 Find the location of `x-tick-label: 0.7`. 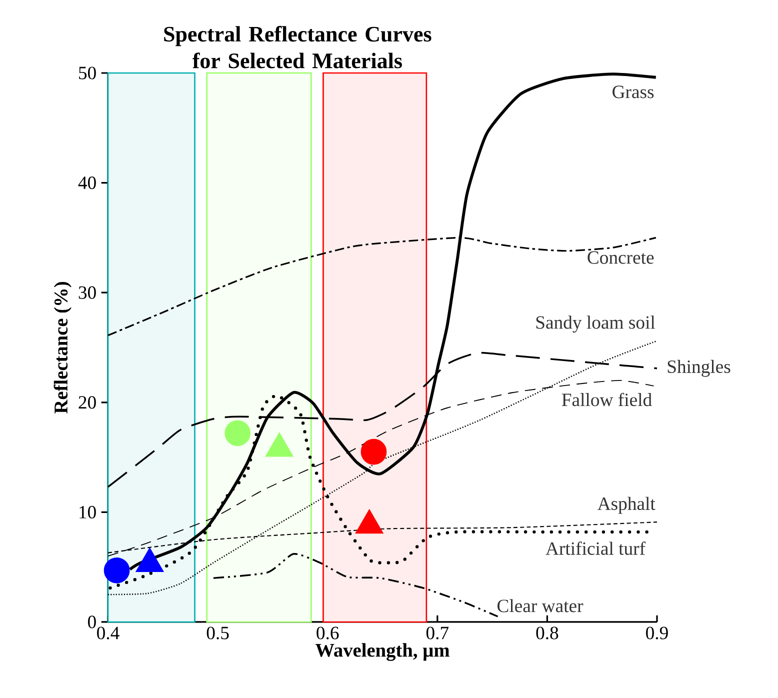

x-tick-label: 0.7 is located at coordinates (437, 633).